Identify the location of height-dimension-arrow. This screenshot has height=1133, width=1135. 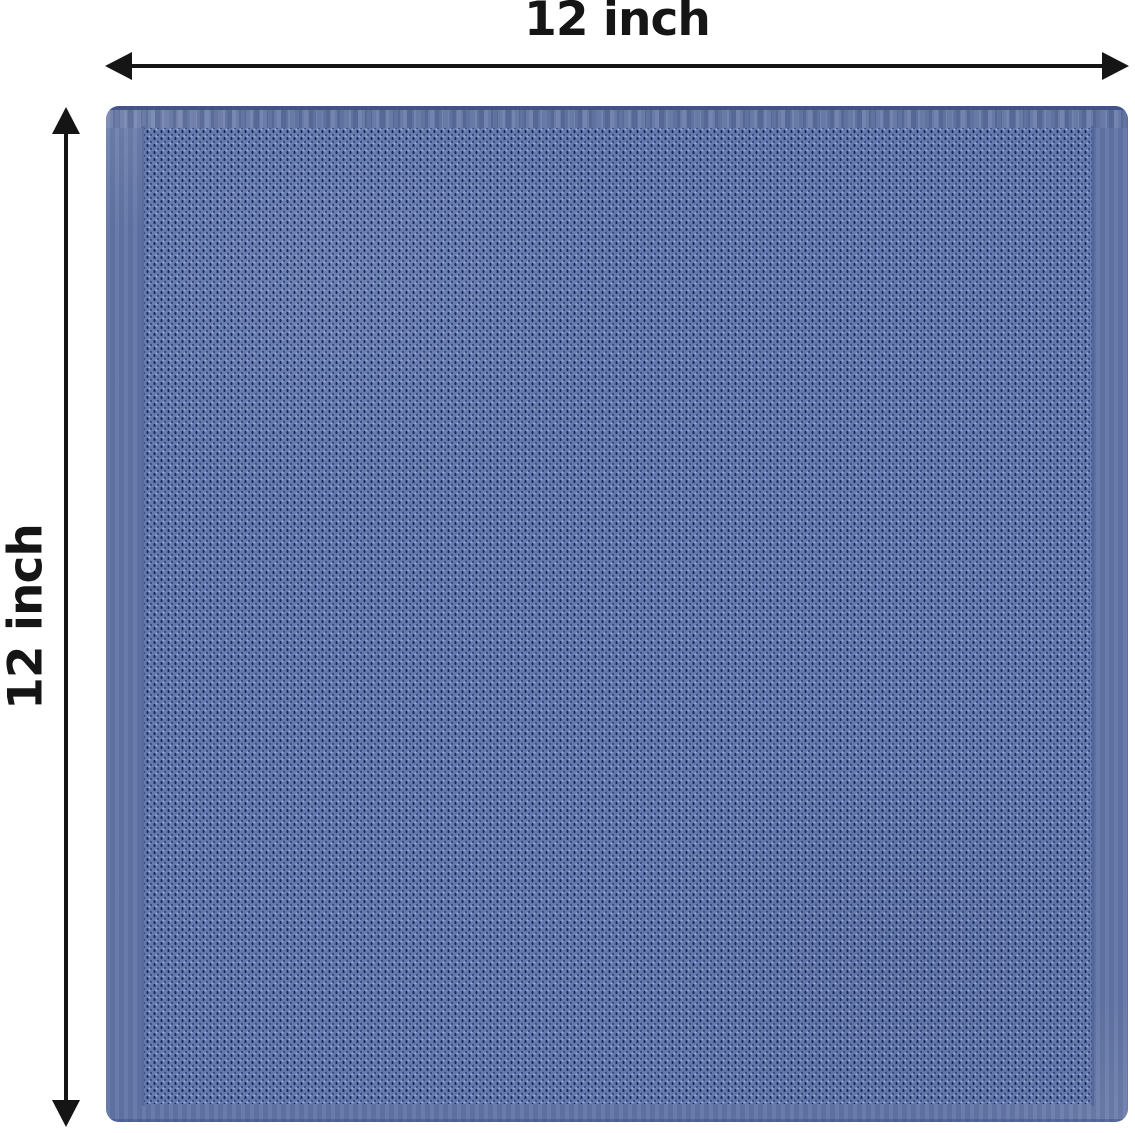
(66, 617).